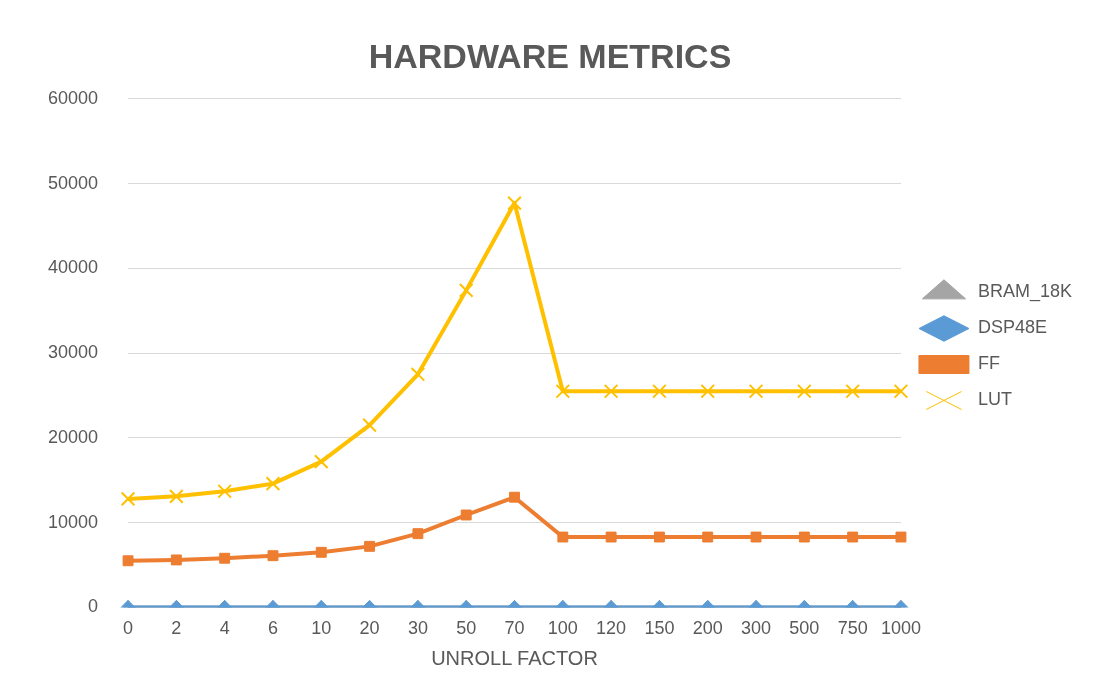 The height and width of the screenshot is (693, 1110). I want to click on x-tick-label: 6, so click(272, 628).